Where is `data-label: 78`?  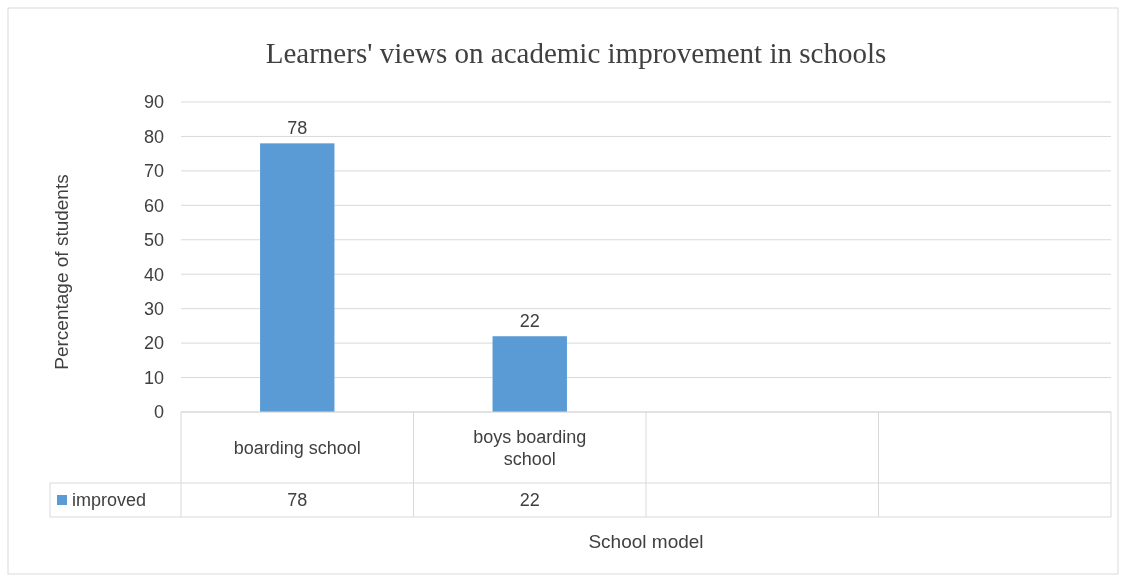
data-label: 78 is located at coordinates (297, 128).